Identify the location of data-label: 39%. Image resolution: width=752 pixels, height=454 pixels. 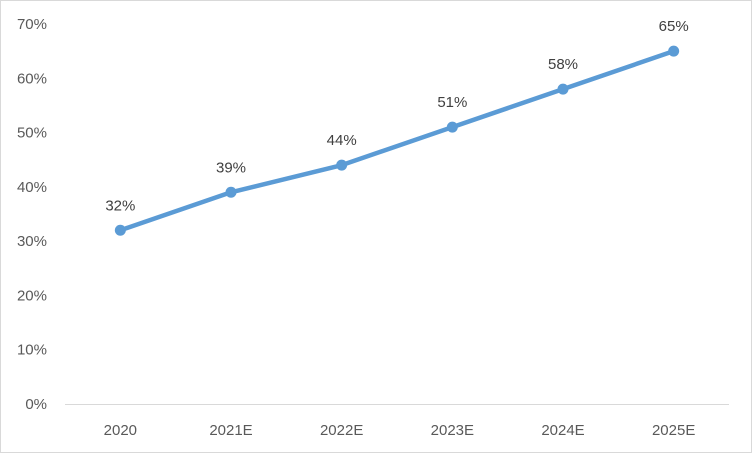
(231, 167).